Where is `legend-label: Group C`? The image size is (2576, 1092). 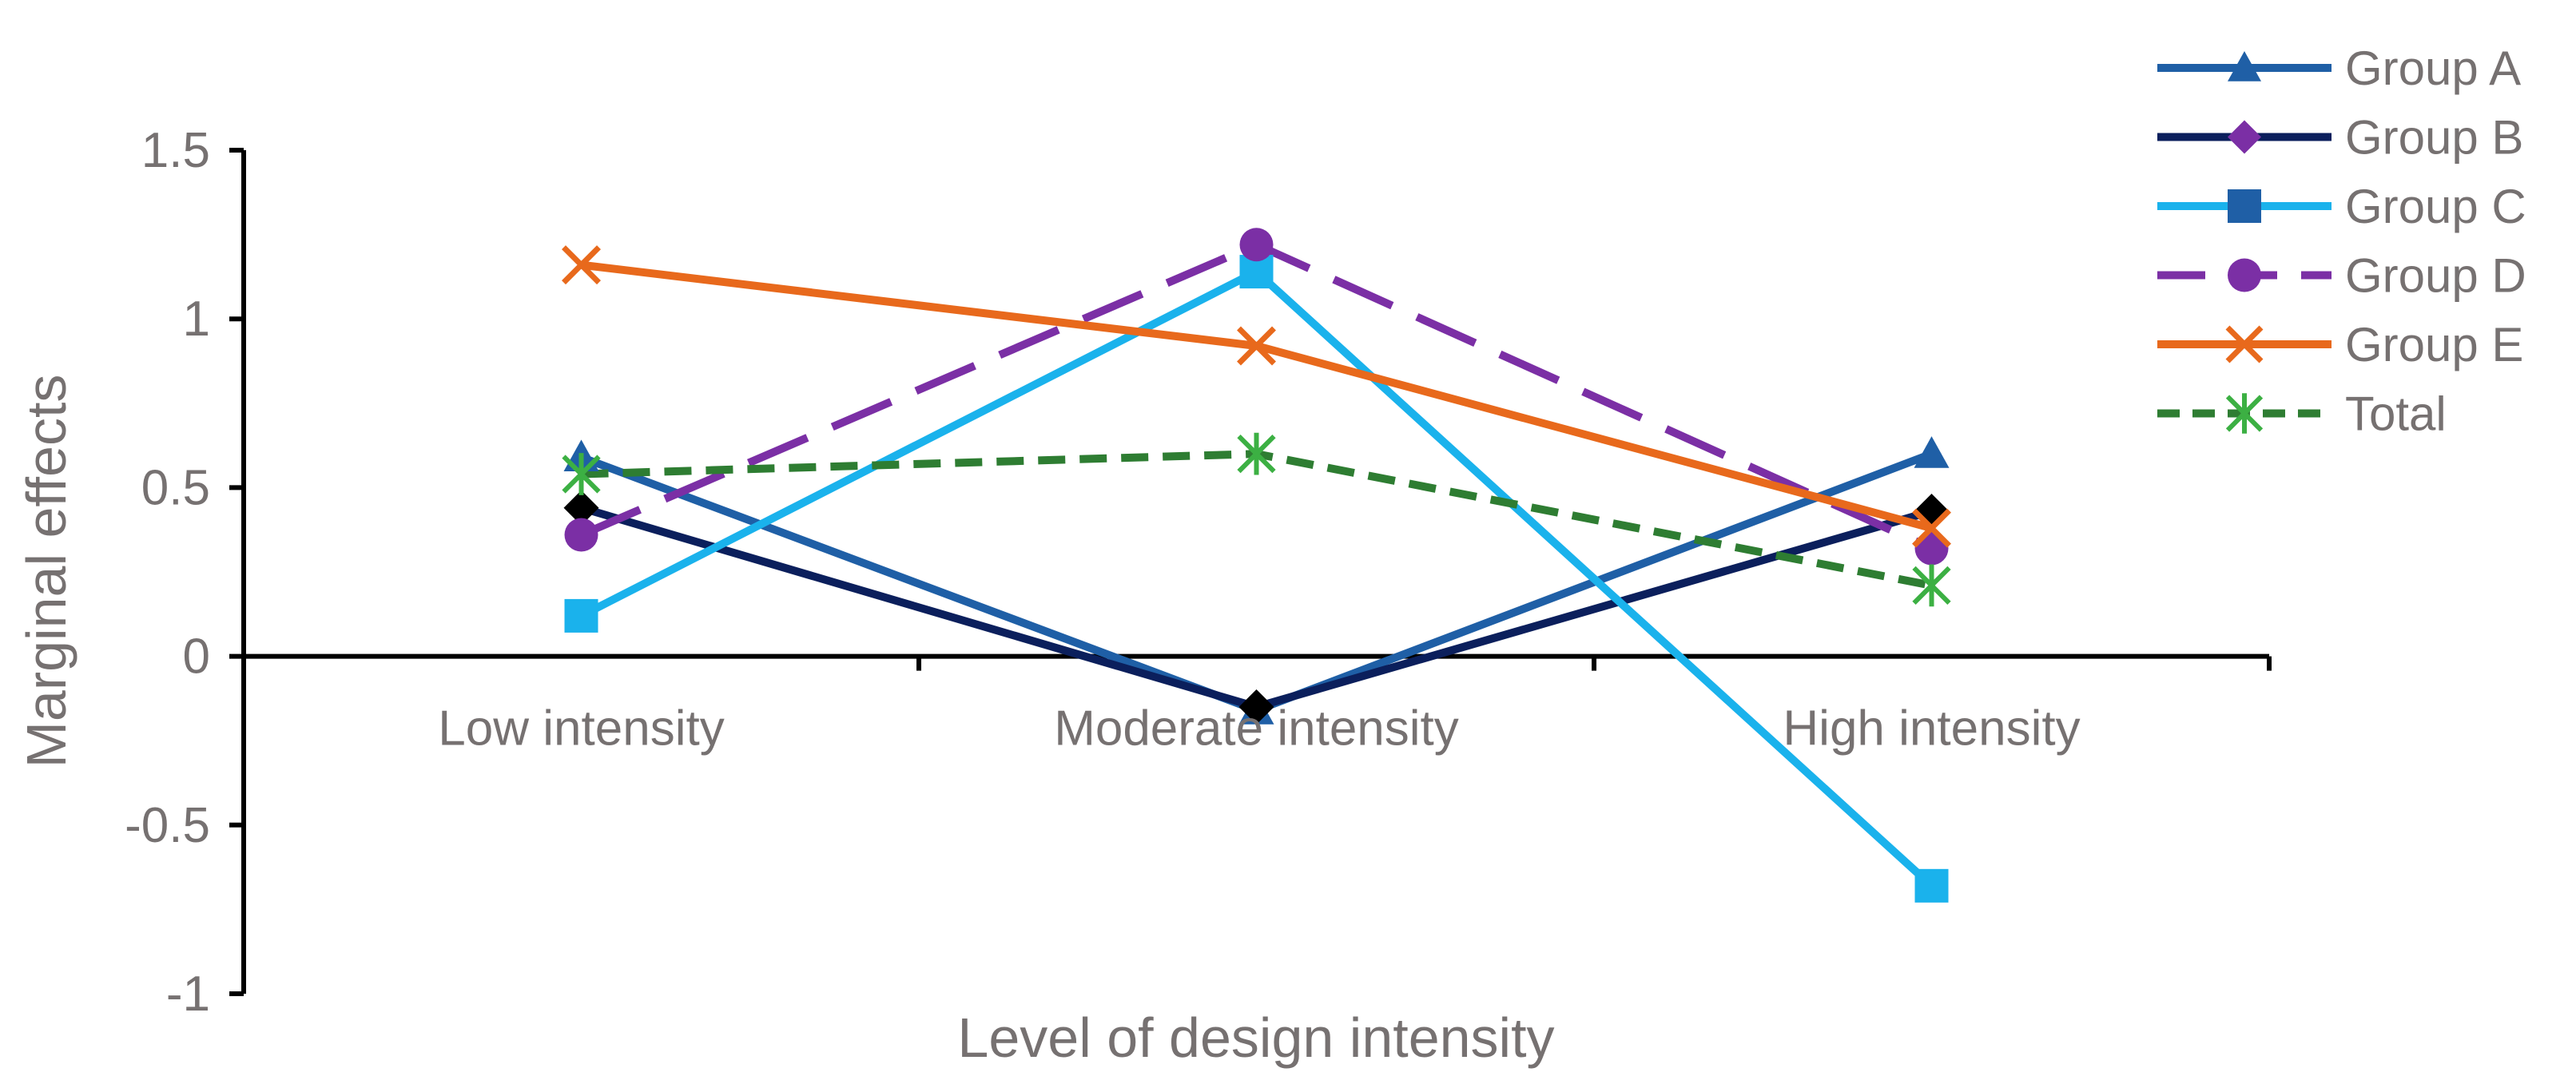 legend-label: Group C is located at coordinates (2435, 207).